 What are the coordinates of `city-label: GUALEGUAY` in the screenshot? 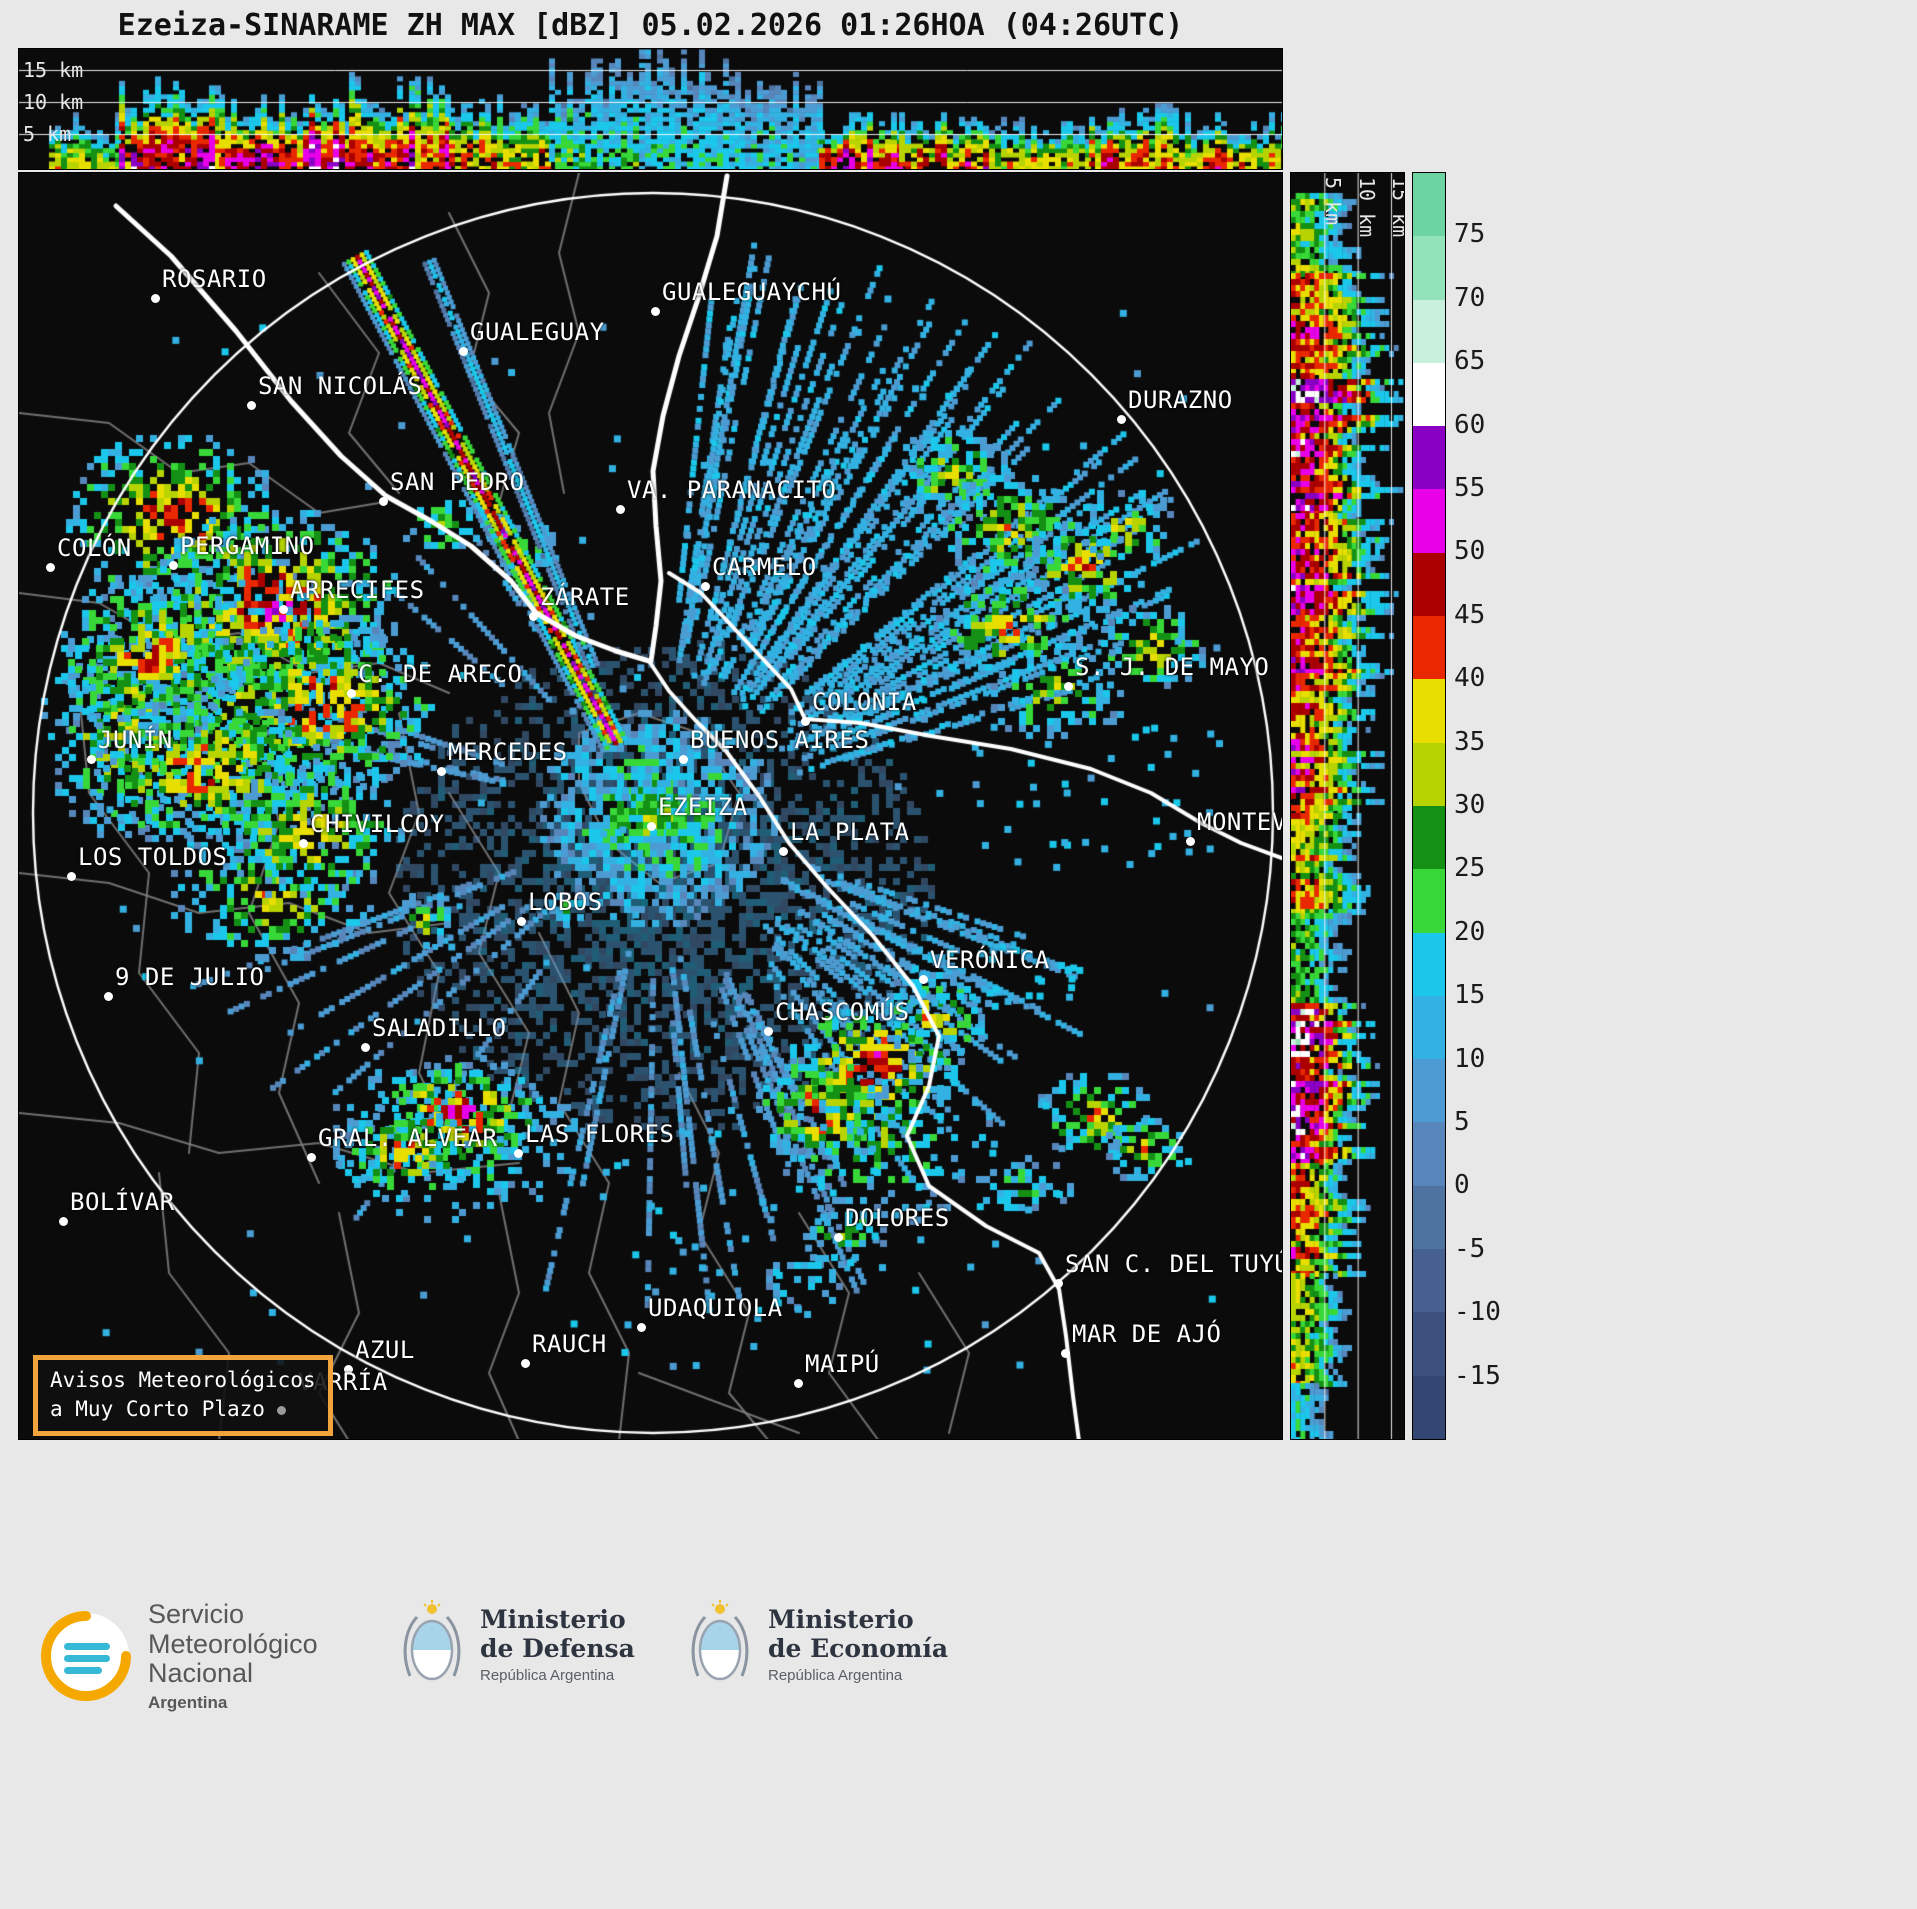 It's located at (537, 332).